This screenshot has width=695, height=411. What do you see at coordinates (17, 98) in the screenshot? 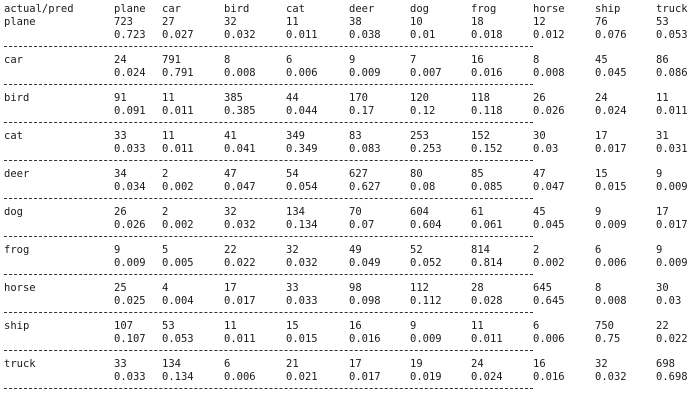
I see `row-label: bird` at bounding box center [17, 98].